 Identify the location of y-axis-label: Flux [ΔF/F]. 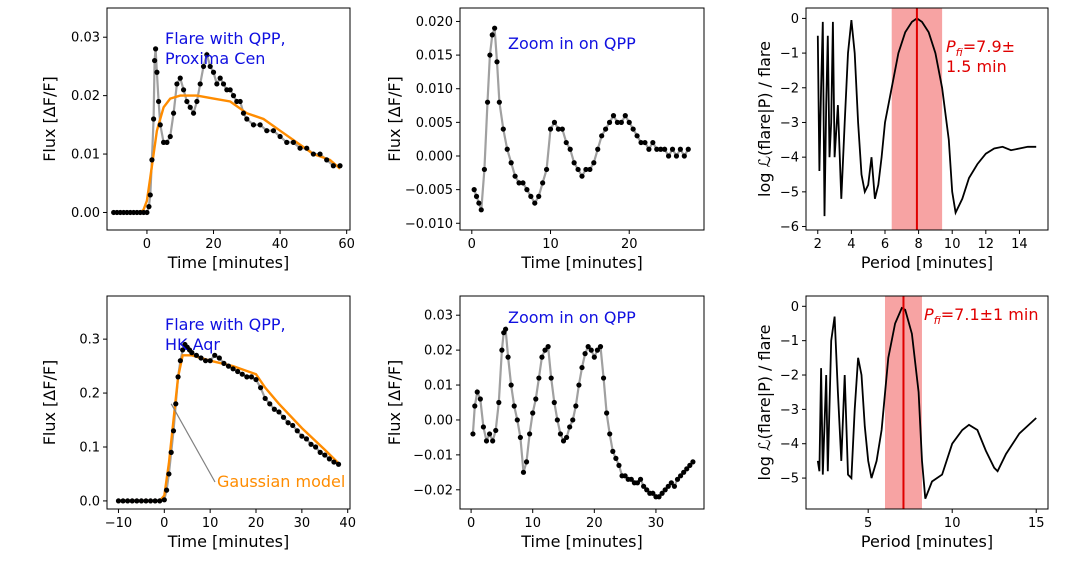
(394, 119).